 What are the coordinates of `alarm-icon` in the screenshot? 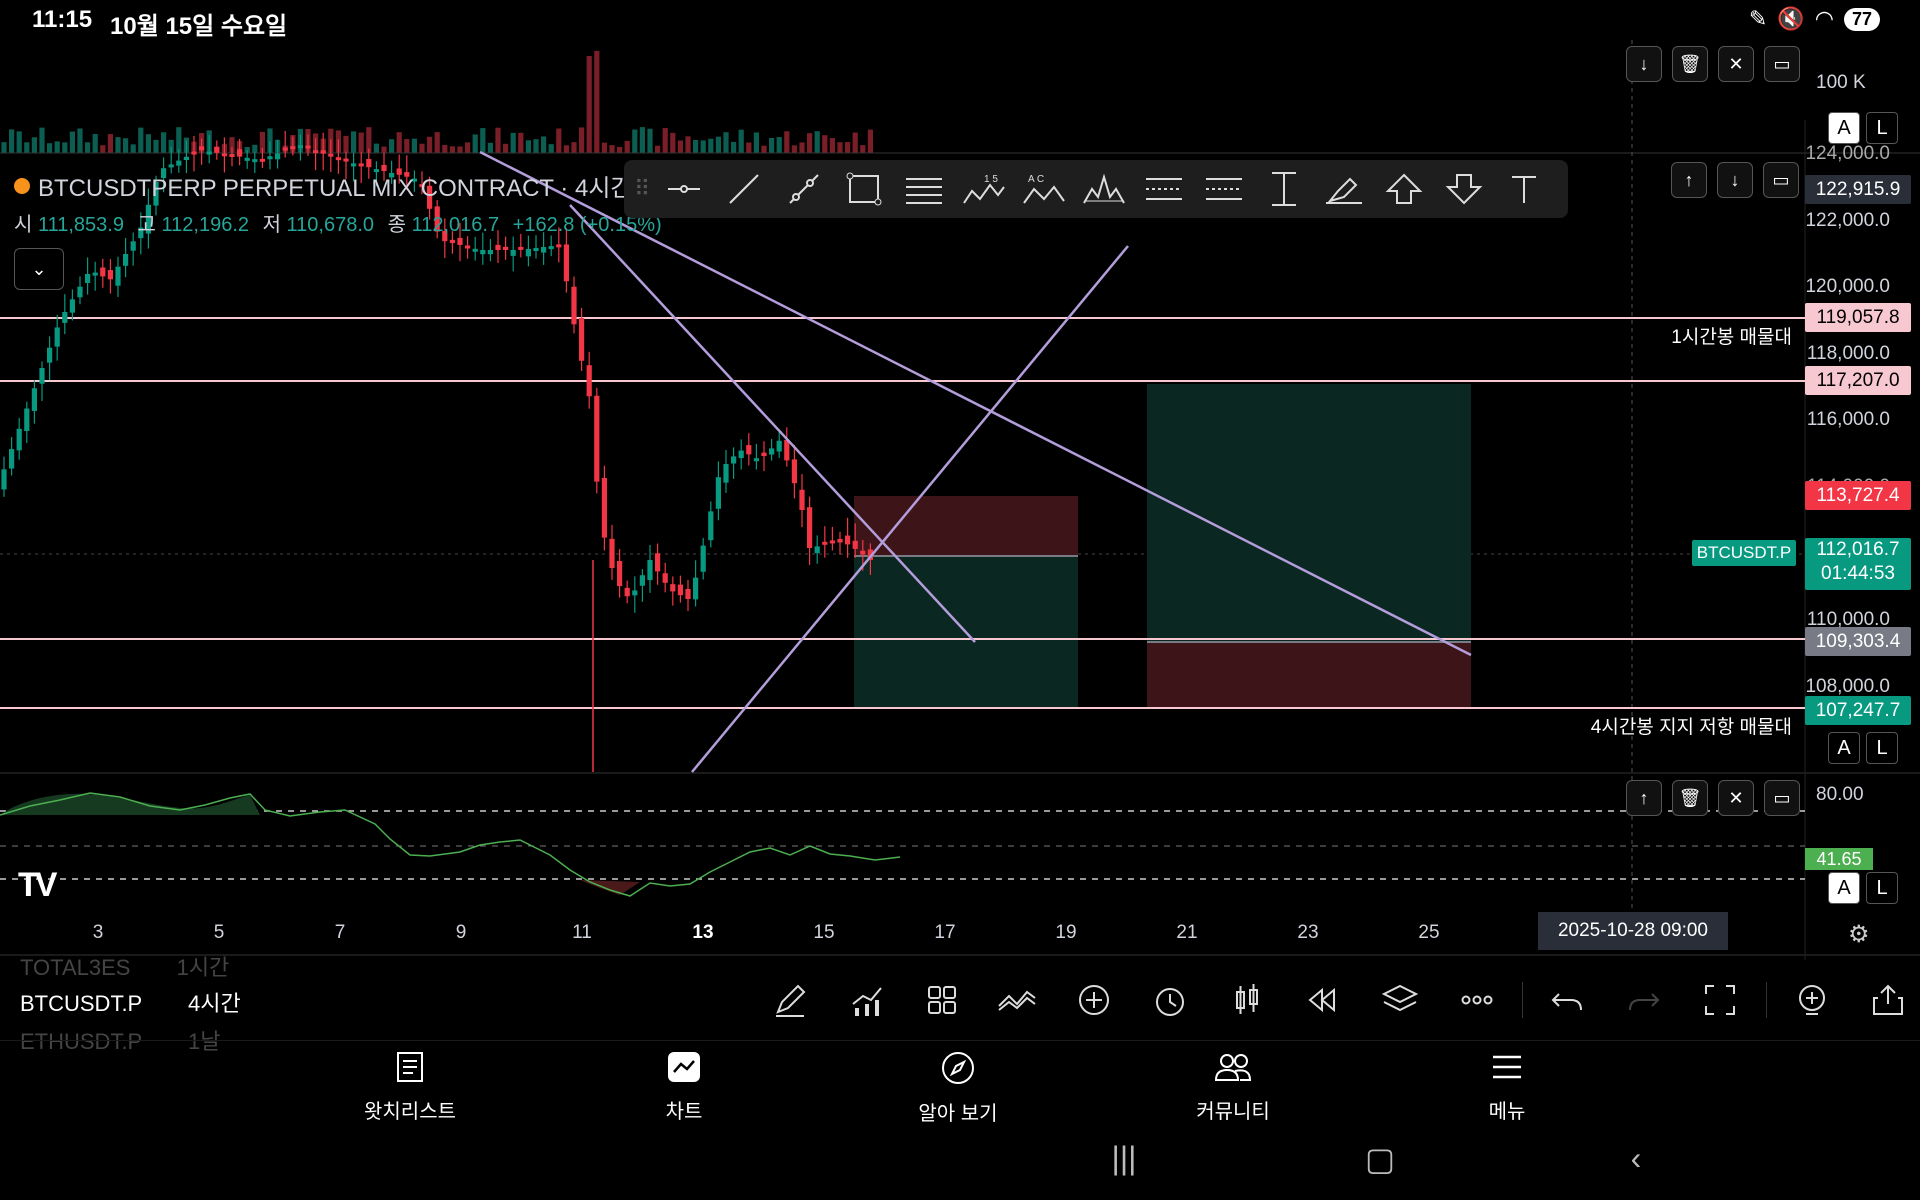 It's located at (1170, 1000).